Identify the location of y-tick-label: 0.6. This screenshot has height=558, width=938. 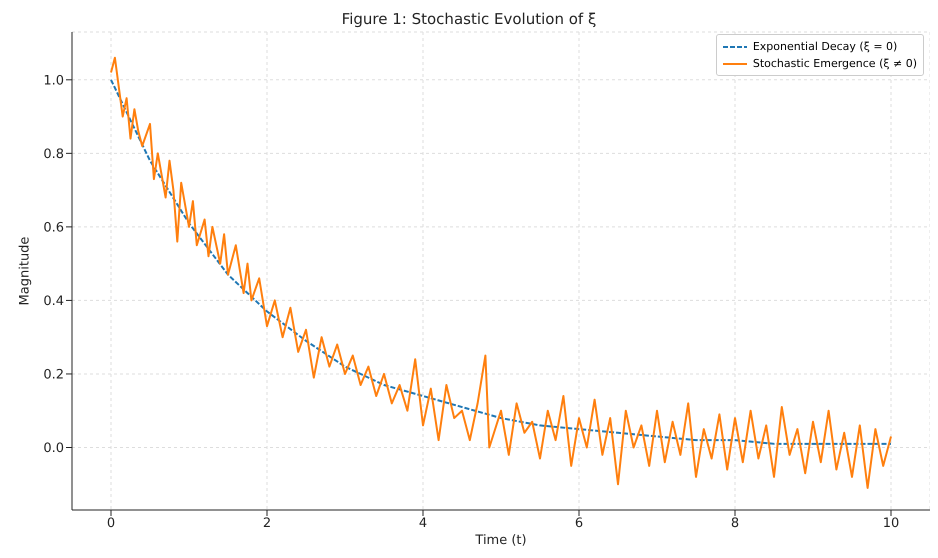
(53, 228).